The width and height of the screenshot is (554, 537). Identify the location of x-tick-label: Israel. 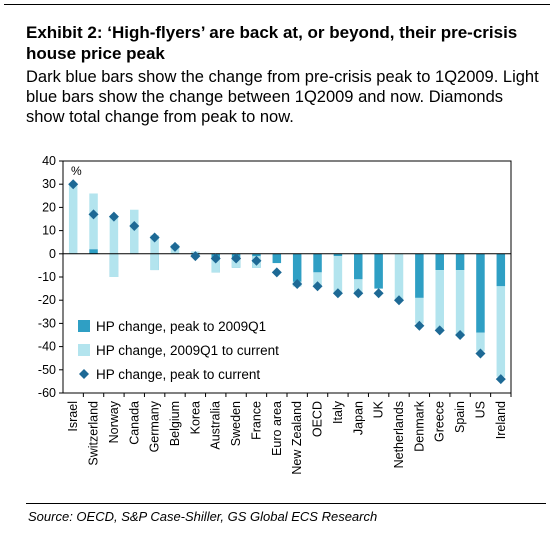
(73, 416).